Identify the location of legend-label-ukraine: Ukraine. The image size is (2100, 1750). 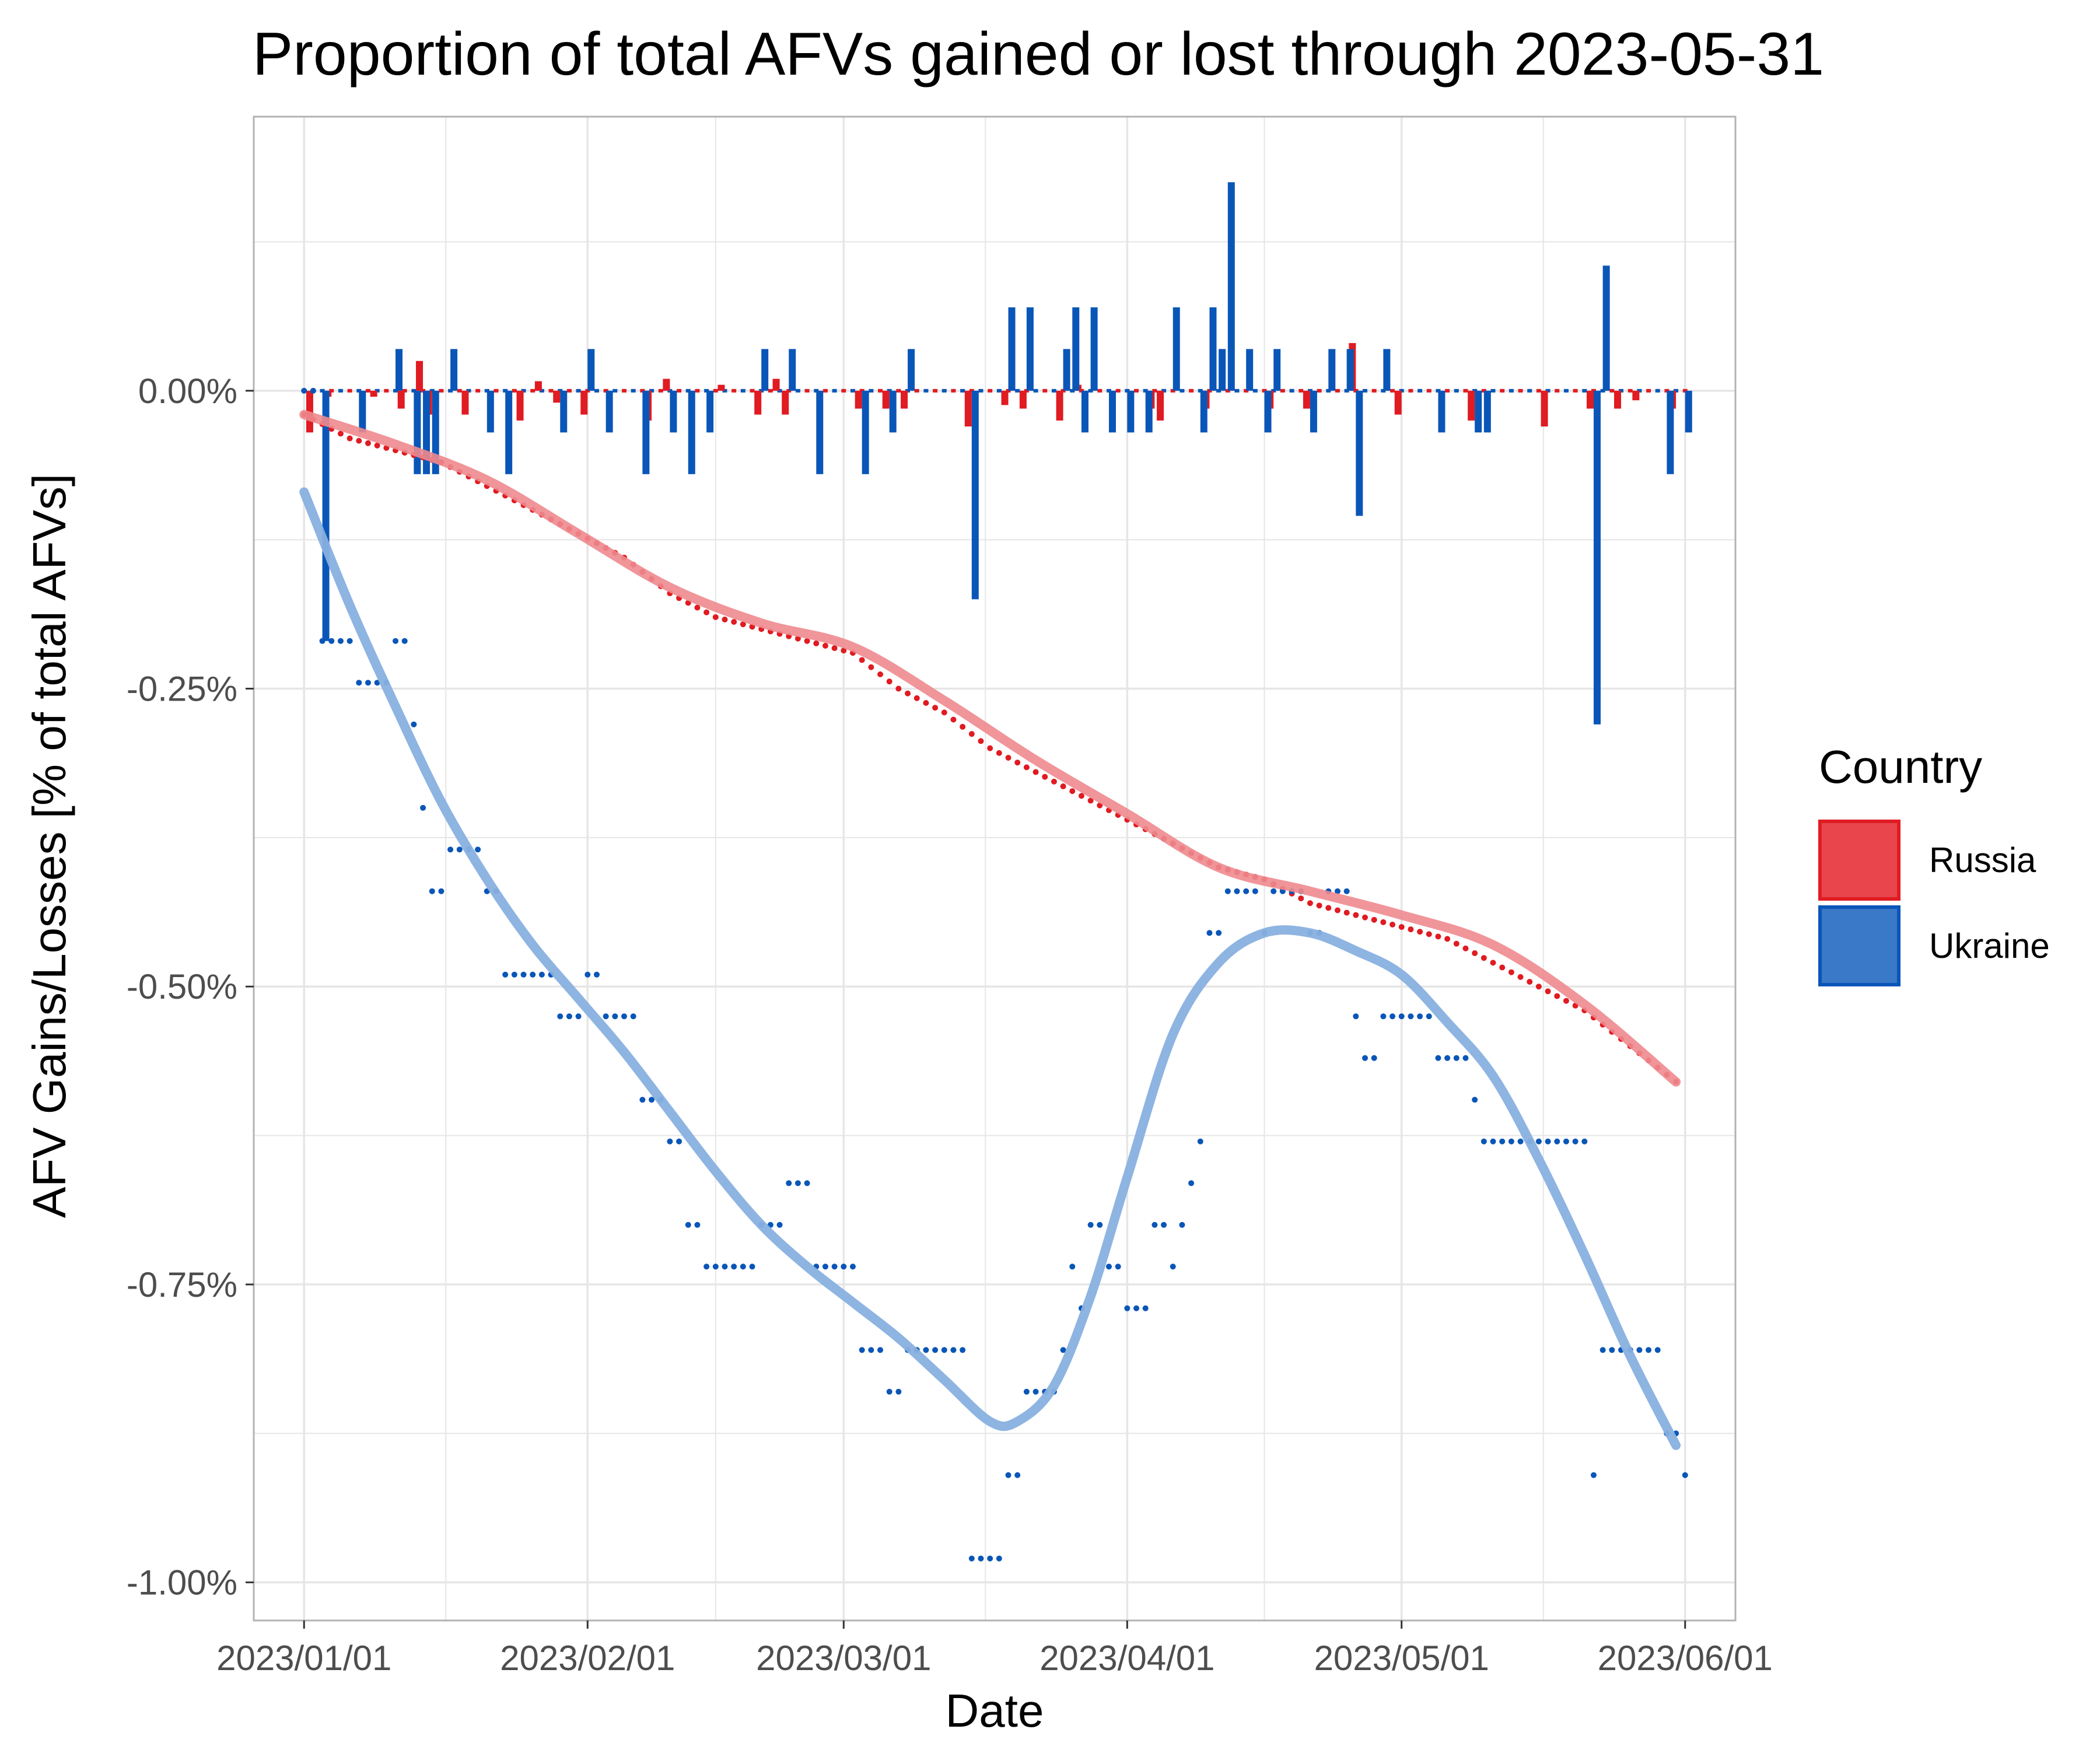
(1989, 945).